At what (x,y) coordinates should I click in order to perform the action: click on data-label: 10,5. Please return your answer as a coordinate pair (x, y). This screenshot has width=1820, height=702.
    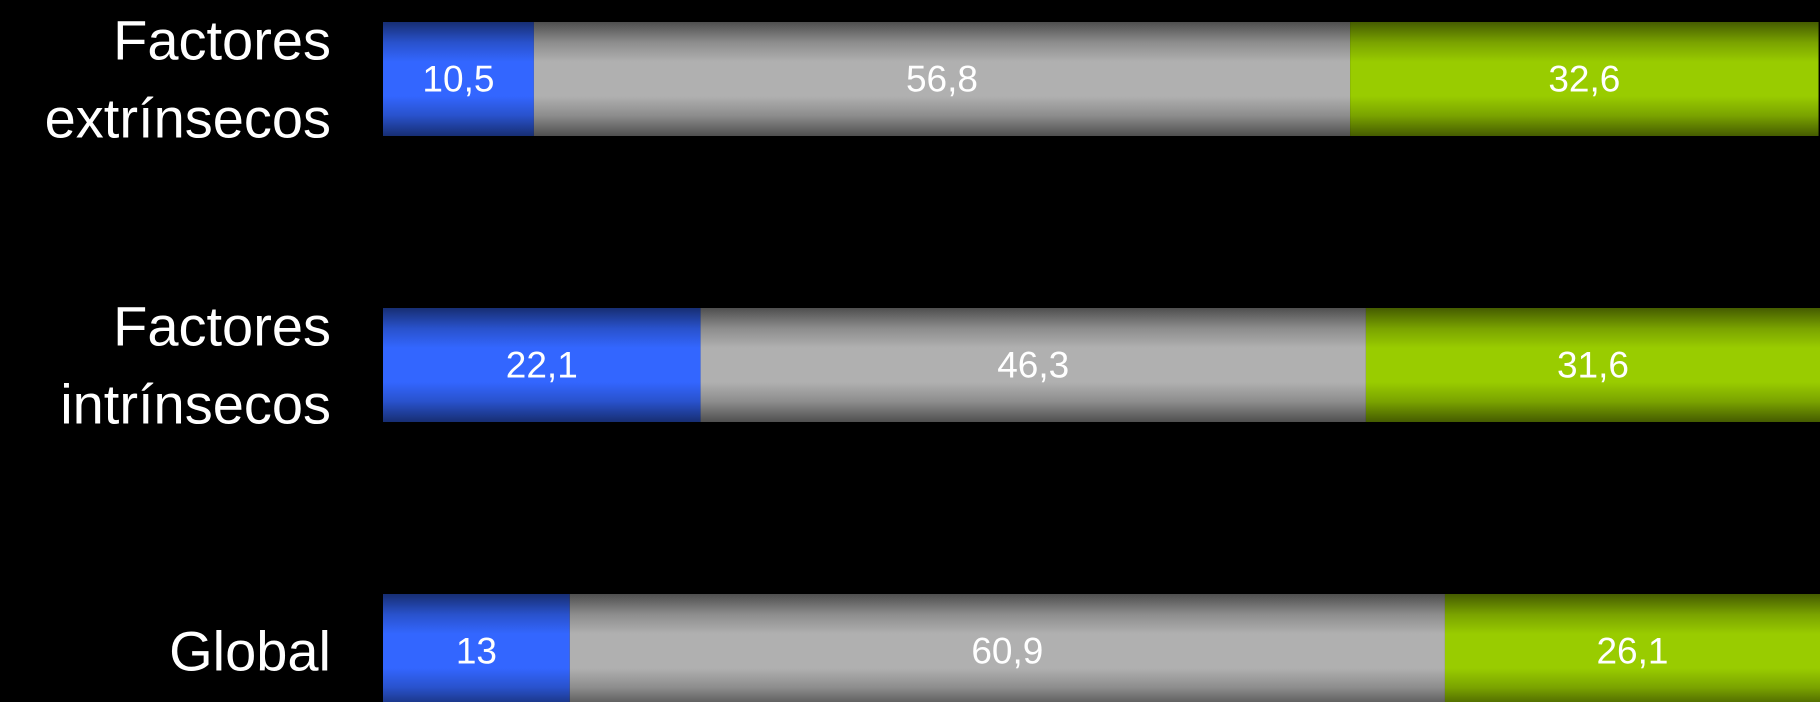
    Looking at the image, I should click on (458, 79).